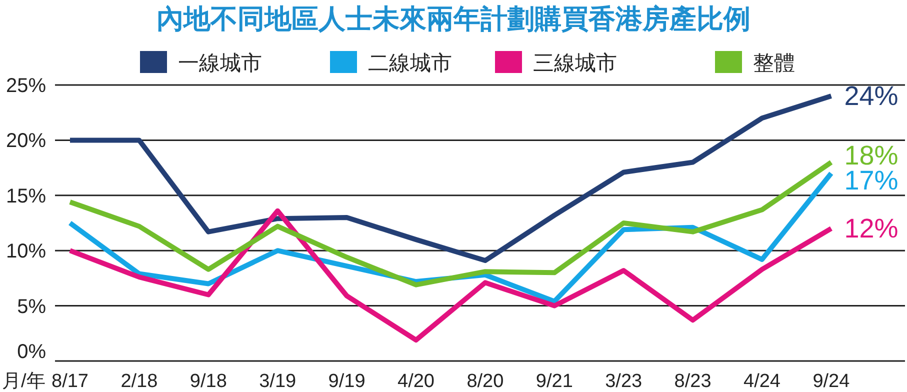  Describe the element at coordinates (575, 63) in the screenshot. I see `legend-label: 三線城市` at that location.